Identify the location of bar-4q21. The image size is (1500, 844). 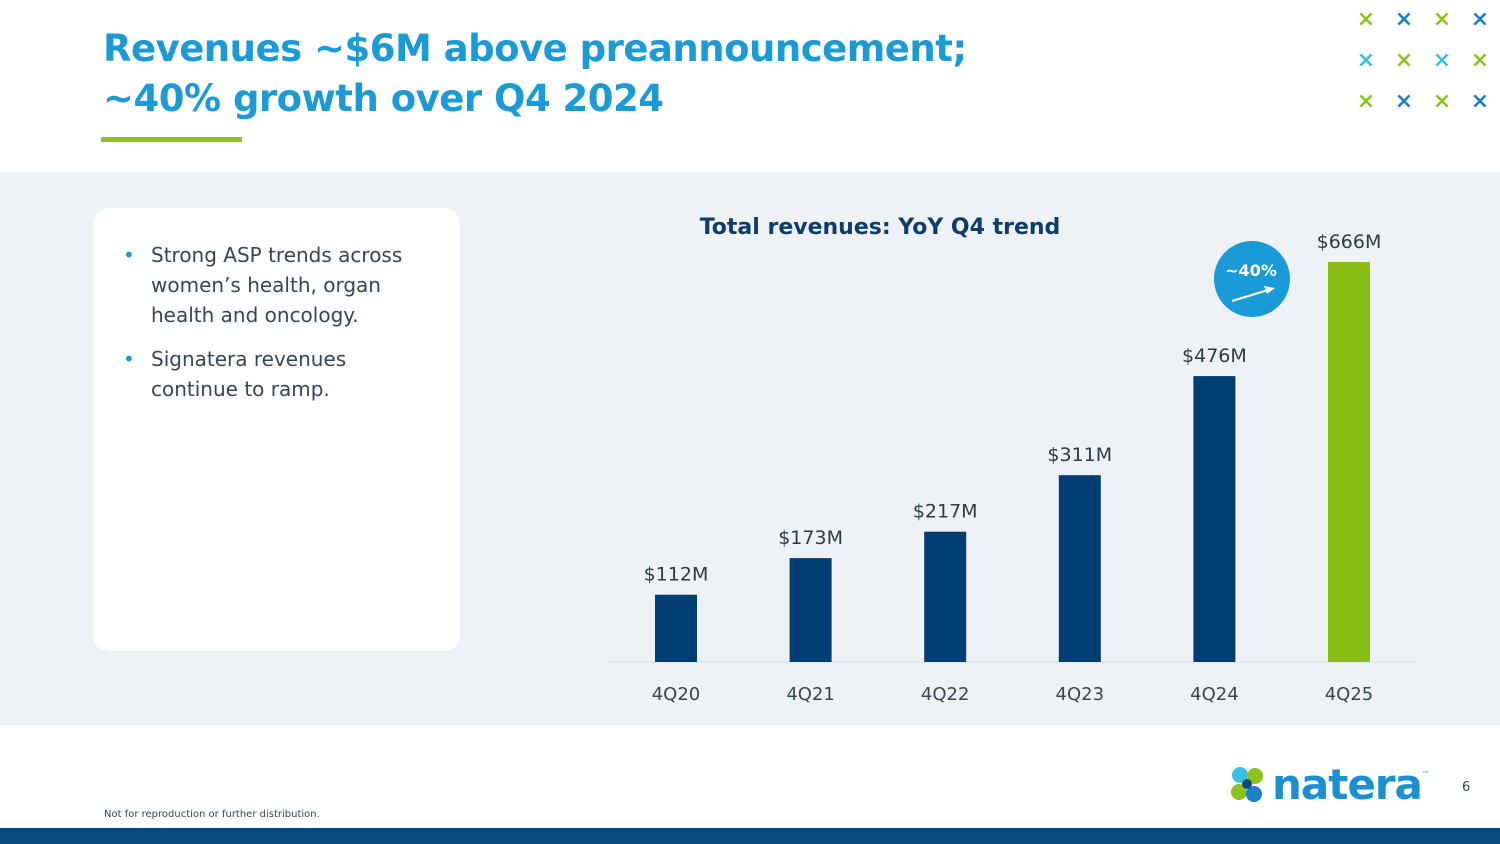
(810, 610).